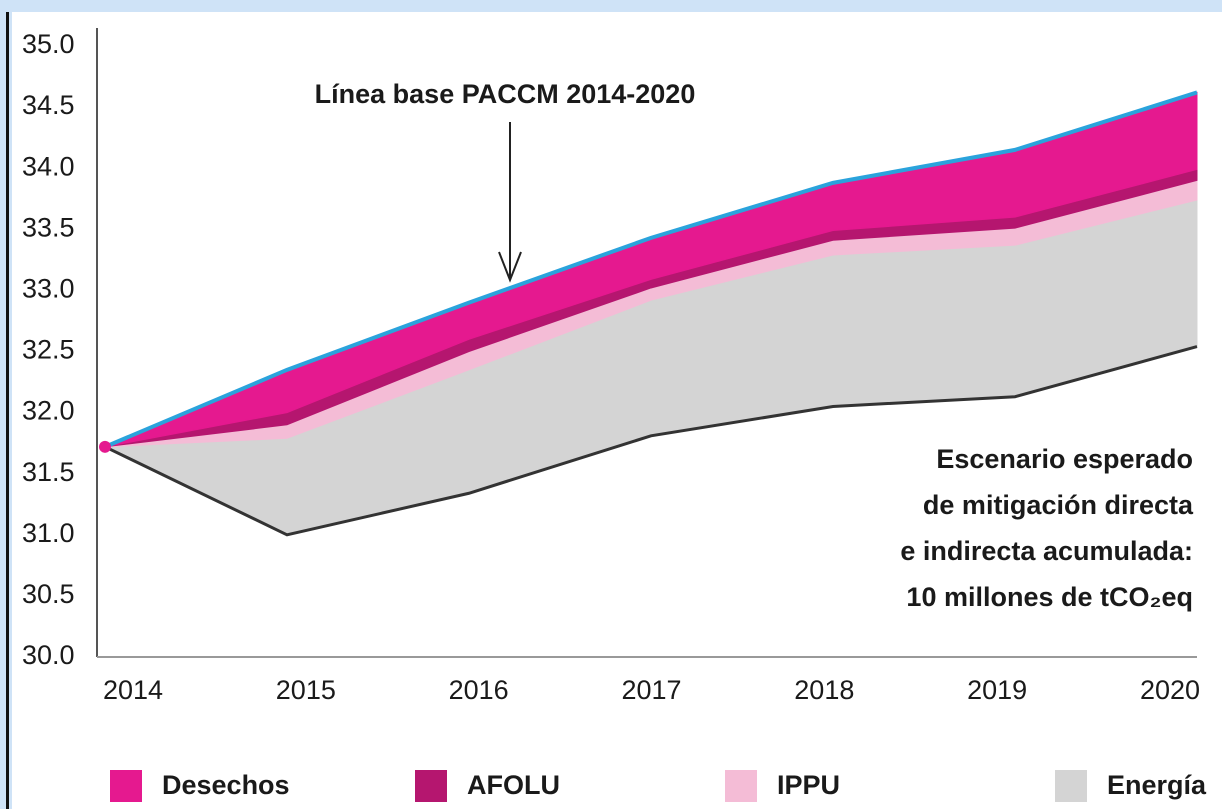 The width and height of the screenshot is (1222, 809). Describe the element at coordinates (48, 655) in the screenshot. I see `y-tick-label: 30.0` at that location.